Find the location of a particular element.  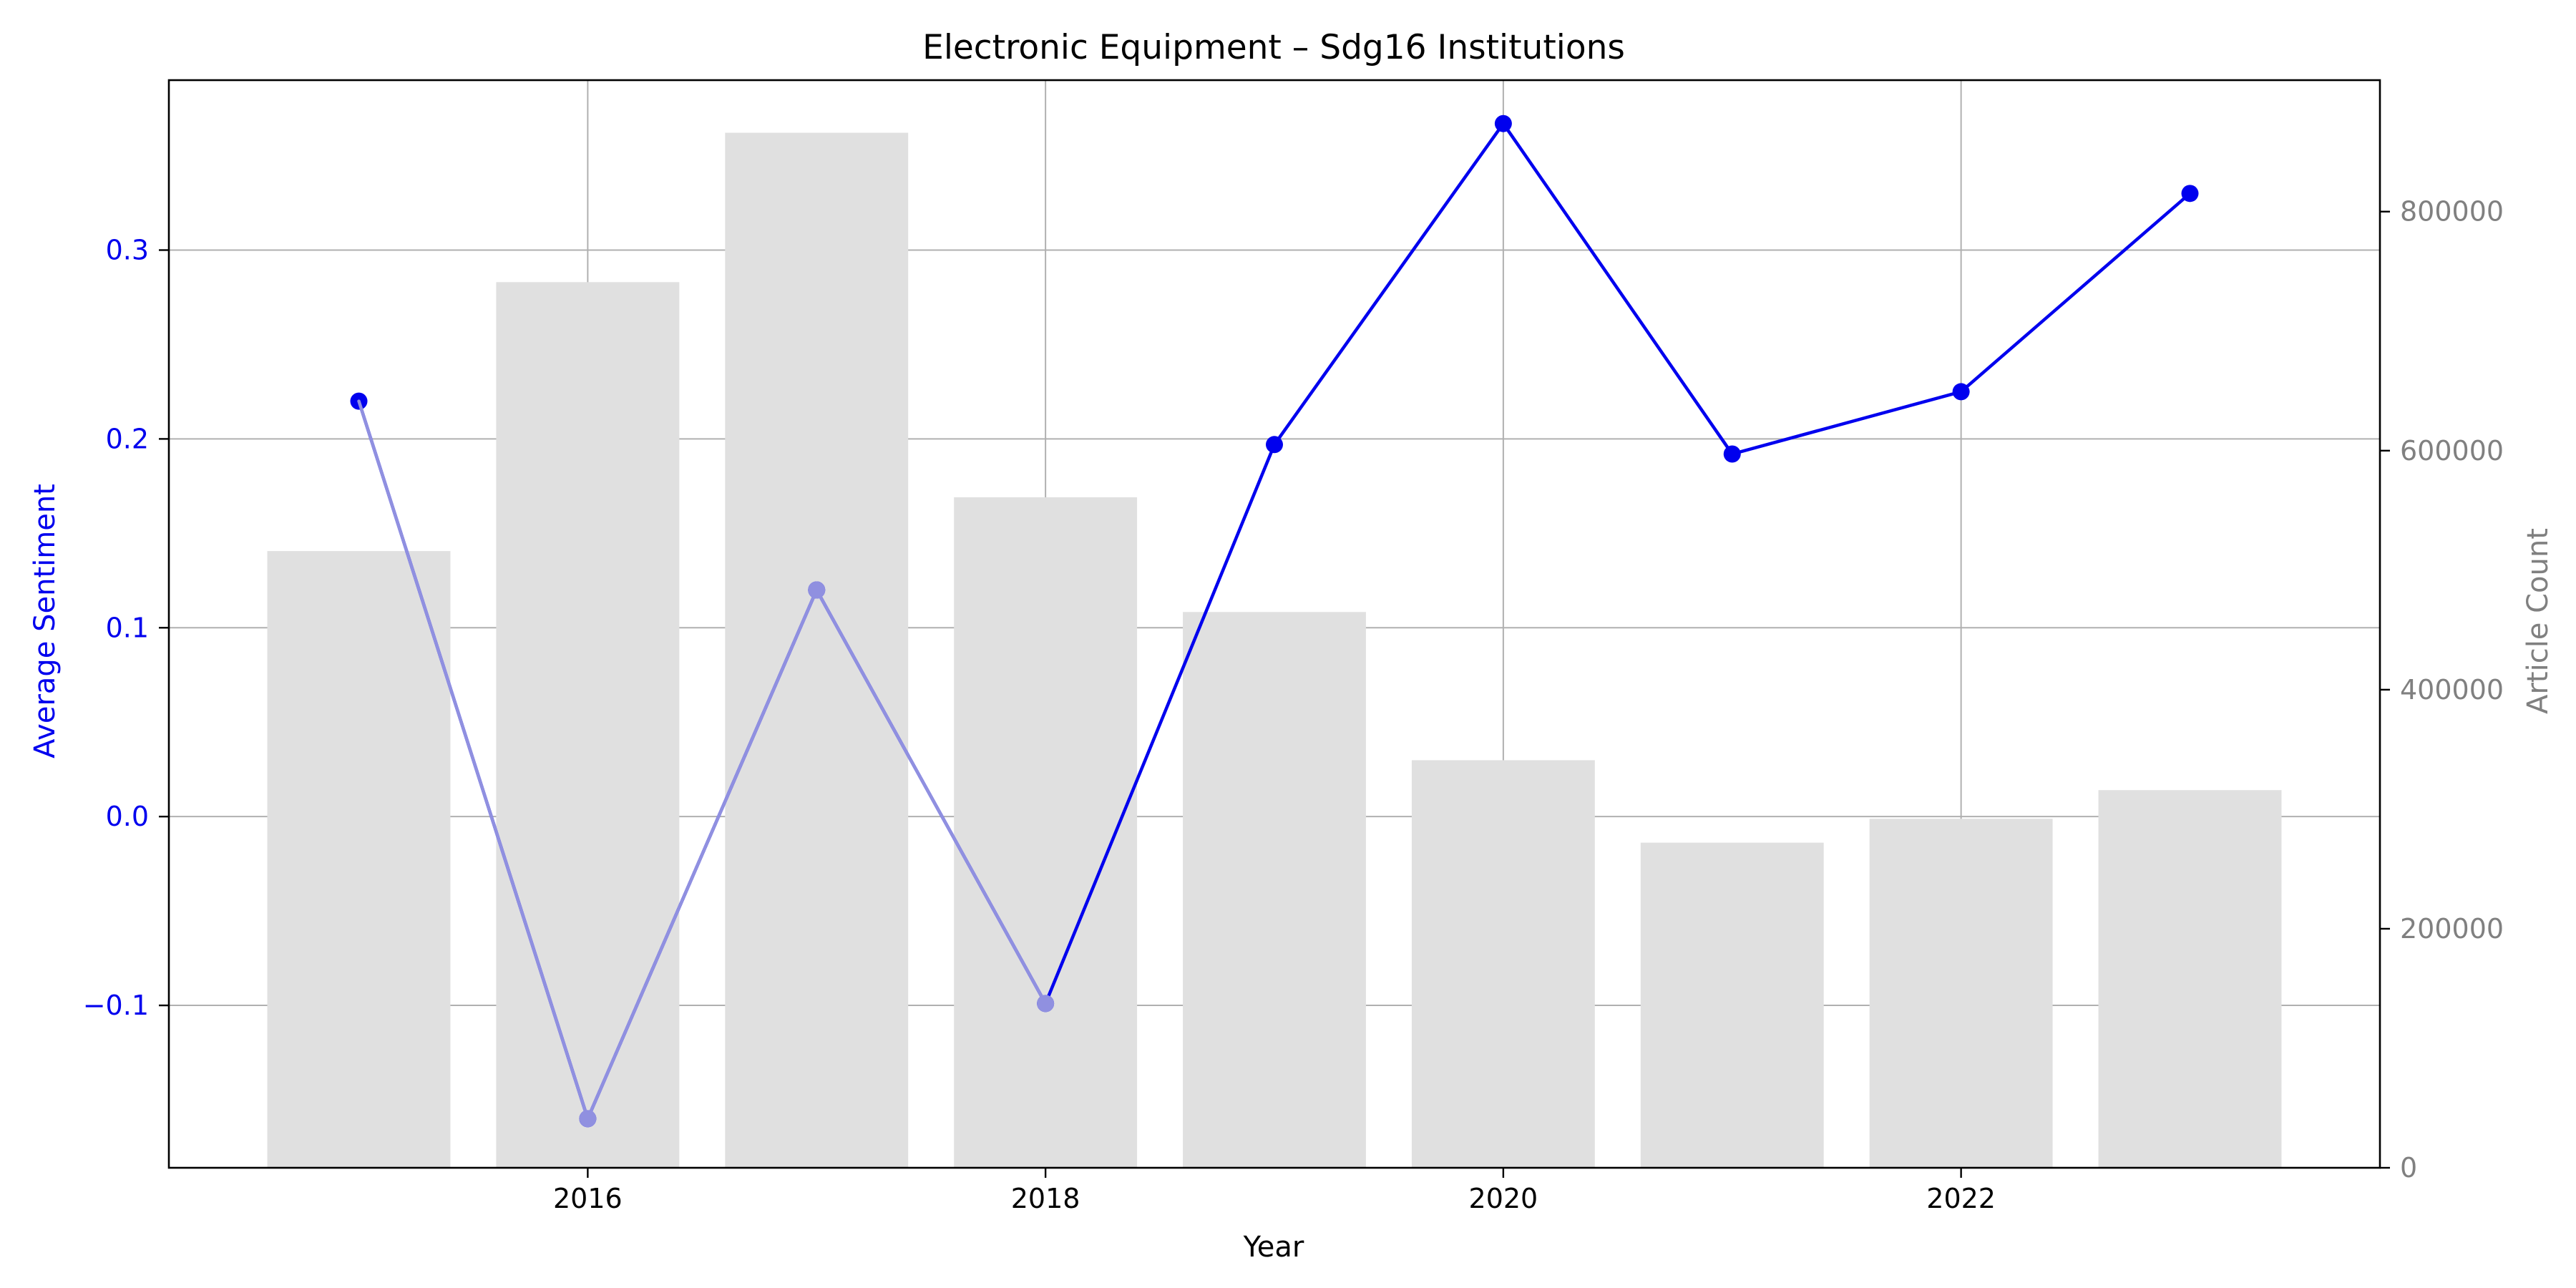

y-axis-right-label: Article Count is located at coordinates (2538, 621).